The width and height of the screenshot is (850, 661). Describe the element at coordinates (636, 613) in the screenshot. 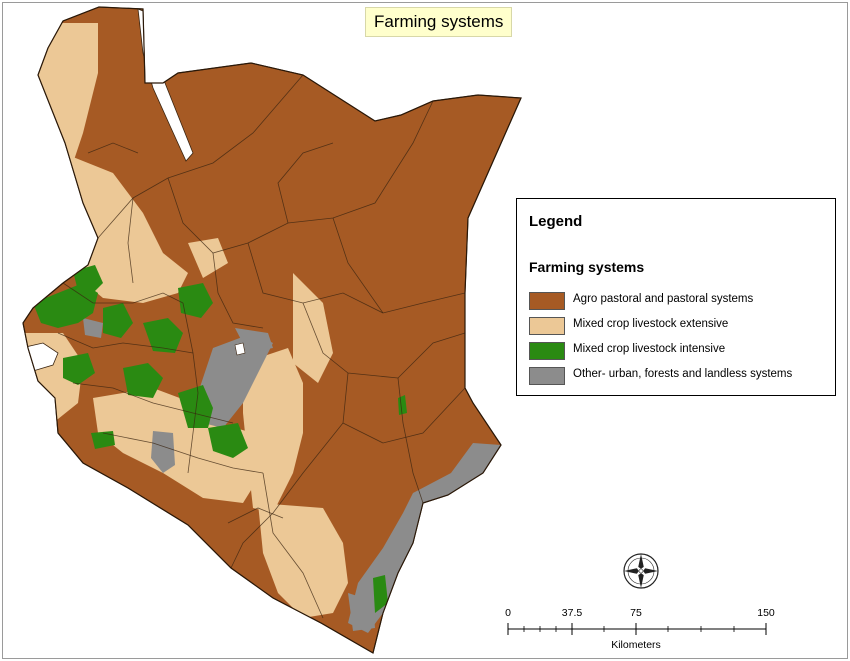

I see `scale-tick-label: 75` at that location.